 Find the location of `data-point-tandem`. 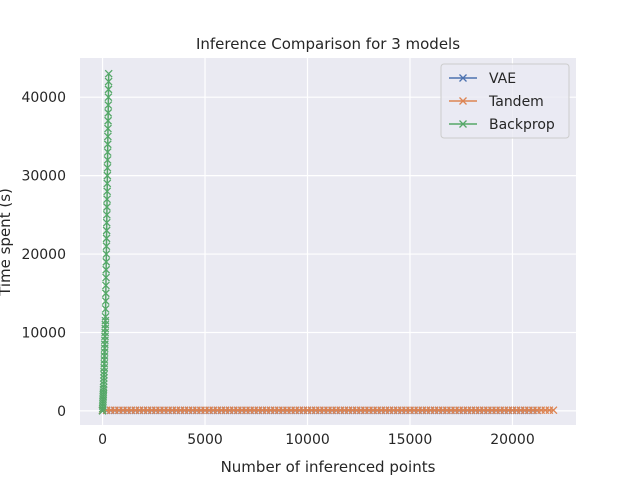

data-point-tandem is located at coordinates (553, 410).